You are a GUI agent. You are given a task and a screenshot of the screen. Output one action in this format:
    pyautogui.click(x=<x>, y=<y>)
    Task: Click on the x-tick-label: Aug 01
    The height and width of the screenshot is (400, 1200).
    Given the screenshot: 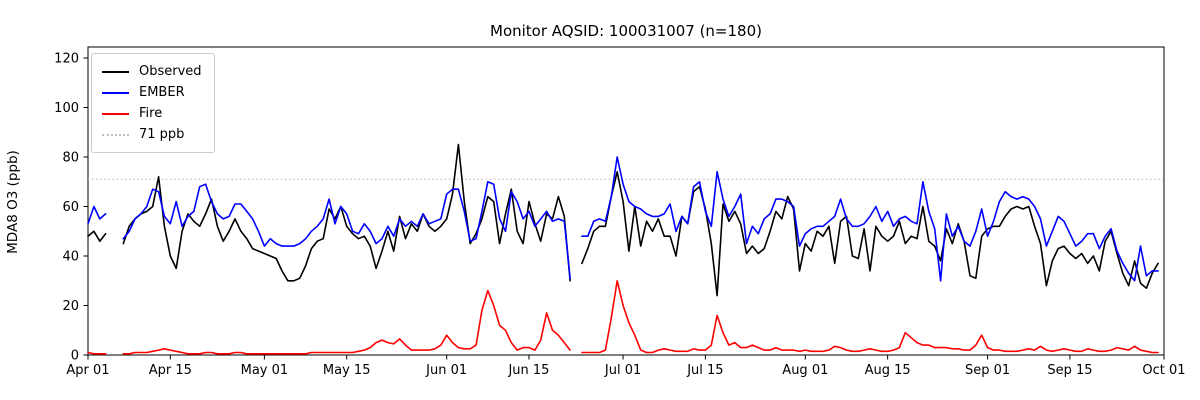 What is the action you would take?
    pyautogui.click(x=805, y=370)
    